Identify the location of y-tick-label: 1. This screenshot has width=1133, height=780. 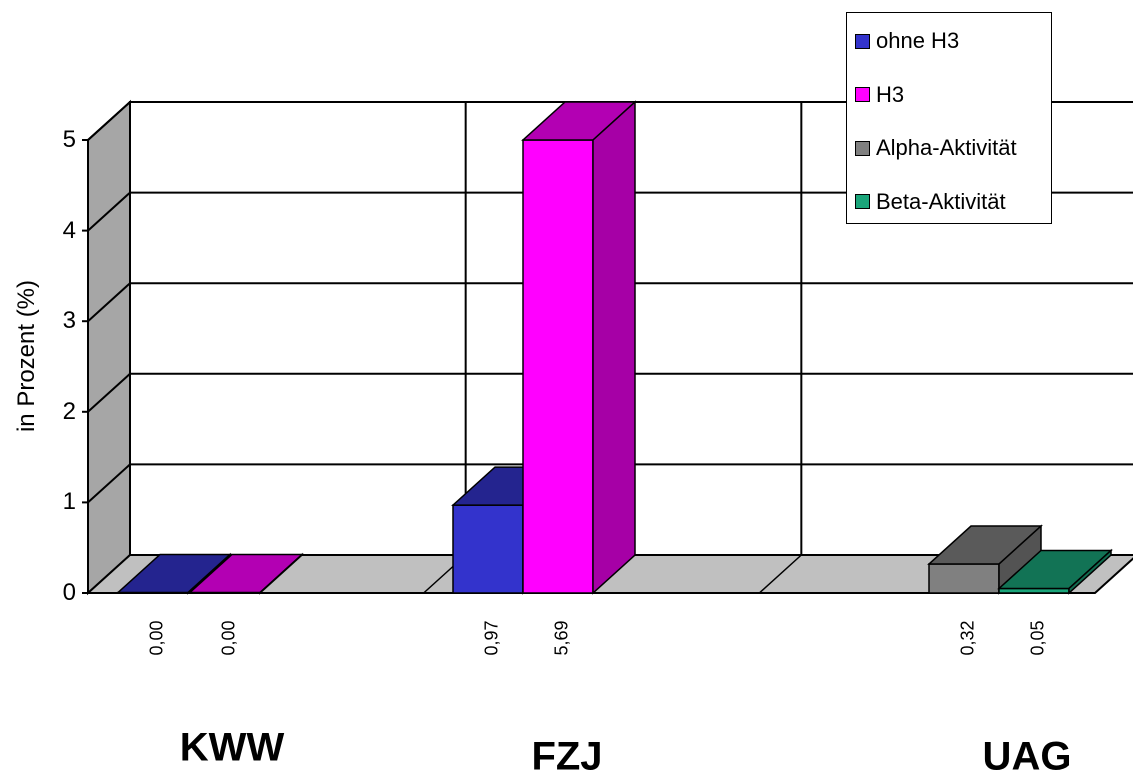
(69, 502).